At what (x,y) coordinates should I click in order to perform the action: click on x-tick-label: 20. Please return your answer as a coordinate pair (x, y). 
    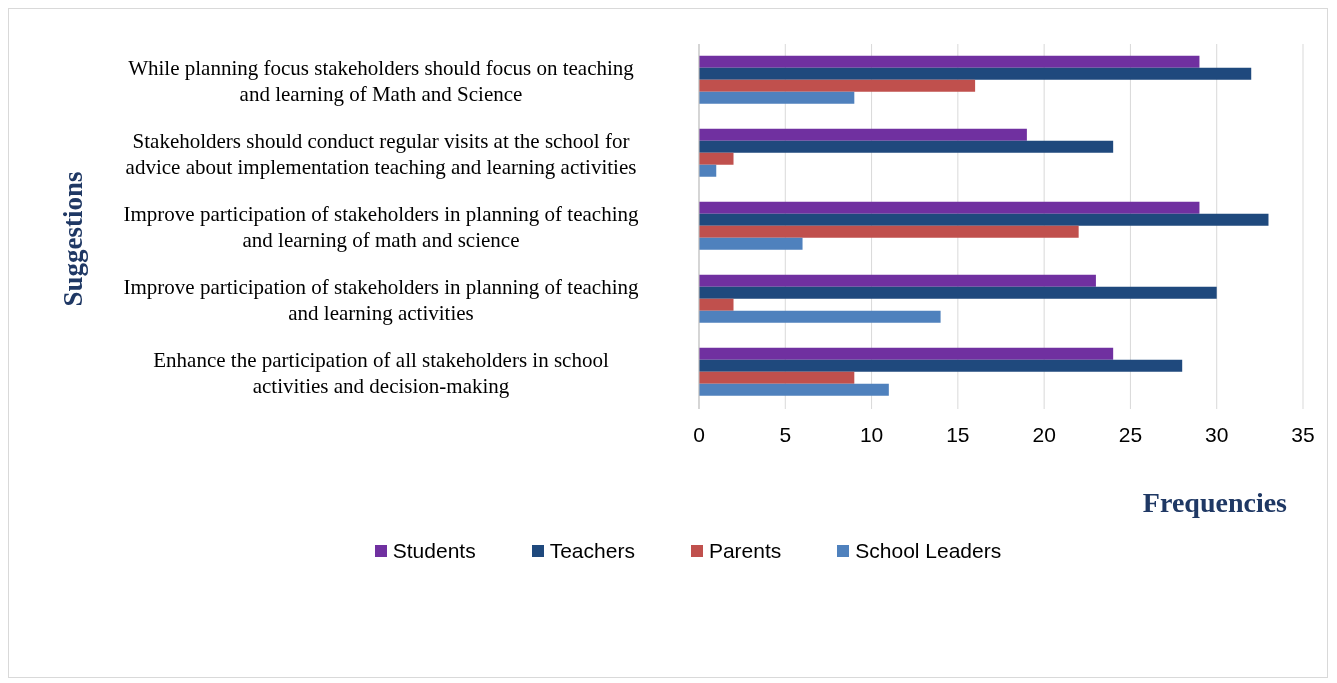
    Looking at the image, I should click on (1044, 434).